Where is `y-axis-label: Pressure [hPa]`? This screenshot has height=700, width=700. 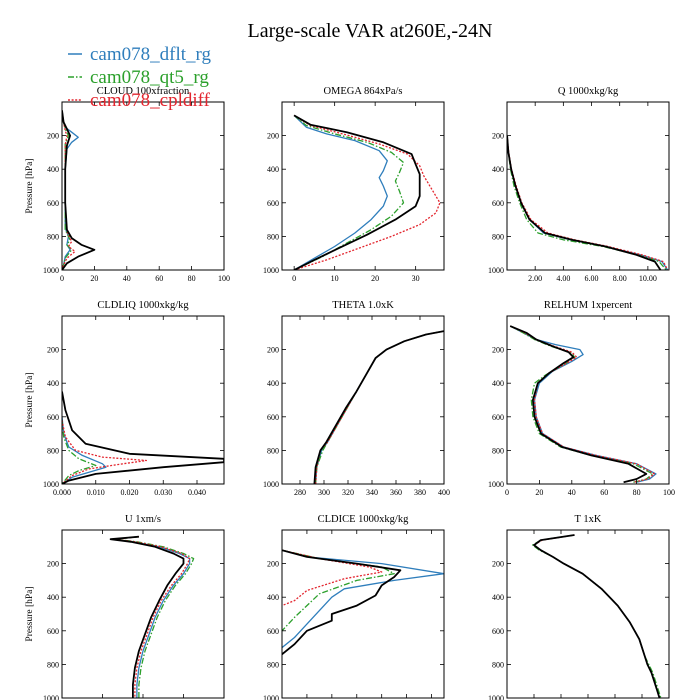
y-axis-label: Pressure [hPa] is located at coordinates (30, 613).